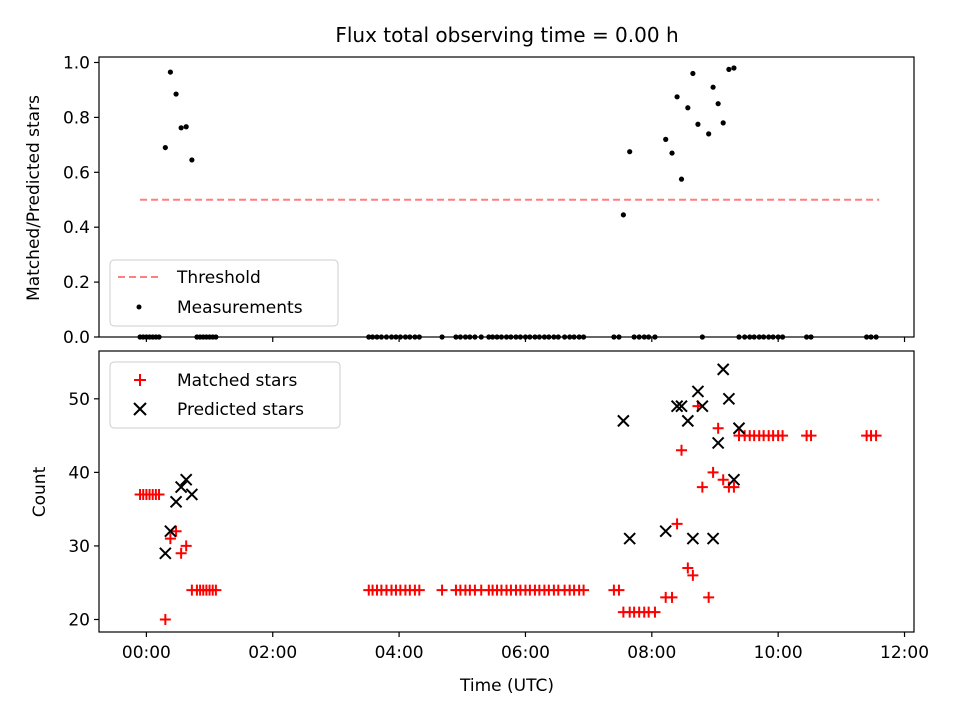 This screenshot has width=960, height=720. Describe the element at coordinates (651, 653) in the screenshot. I see `bottom-x-tick-label: 08:00` at that location.